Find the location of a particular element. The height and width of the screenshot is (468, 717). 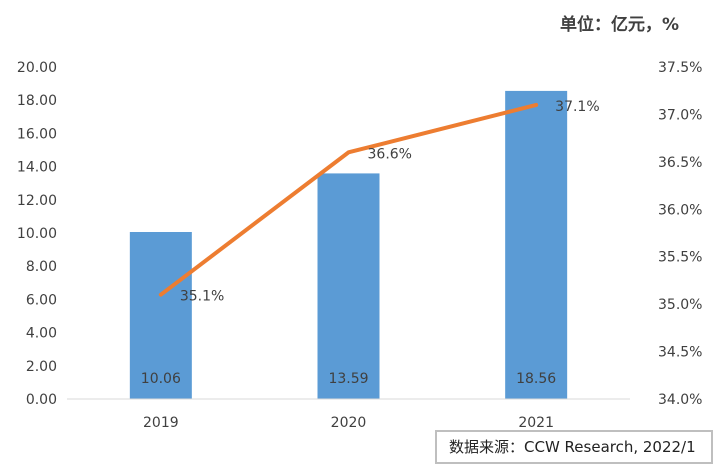

left-tick-label: 8.00 is located at coordinates (41, 267).